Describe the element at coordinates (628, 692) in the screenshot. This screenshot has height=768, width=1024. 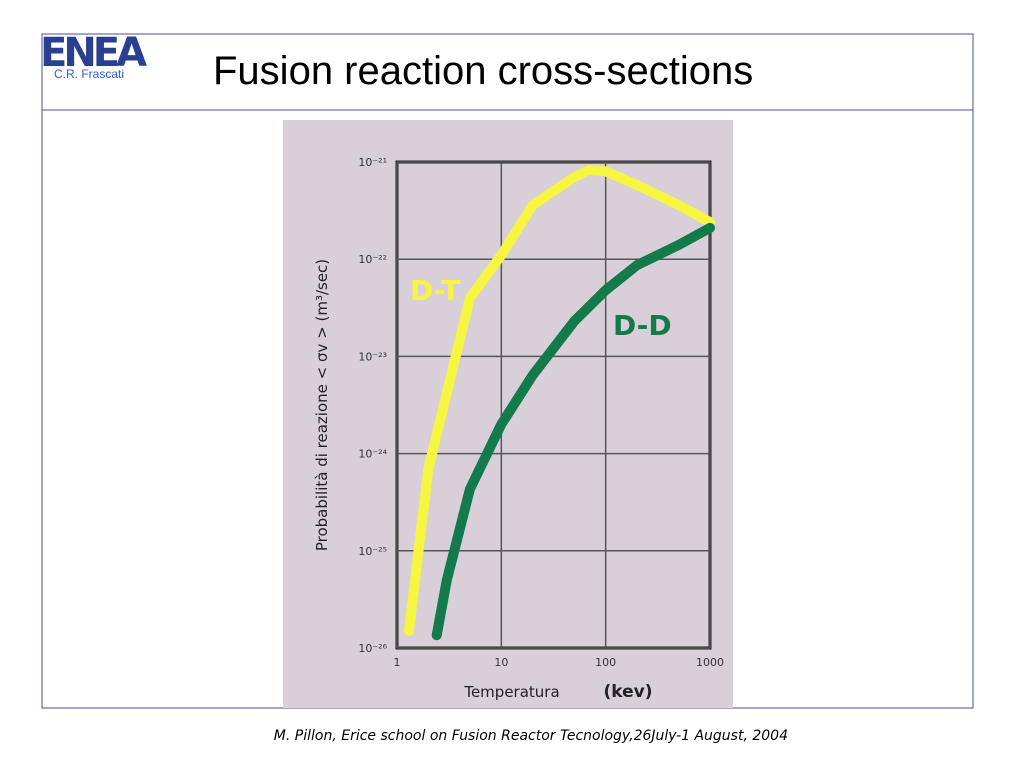
I see `x-axis-unit: (kev)` at that location.